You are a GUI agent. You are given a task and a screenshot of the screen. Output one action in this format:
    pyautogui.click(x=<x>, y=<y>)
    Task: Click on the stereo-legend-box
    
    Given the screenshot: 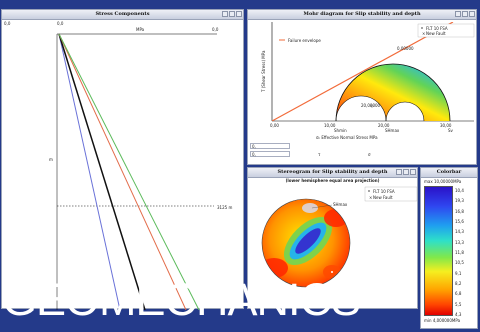 What is the action you would take?
    pyautogui.click(x=391, y=194)
    